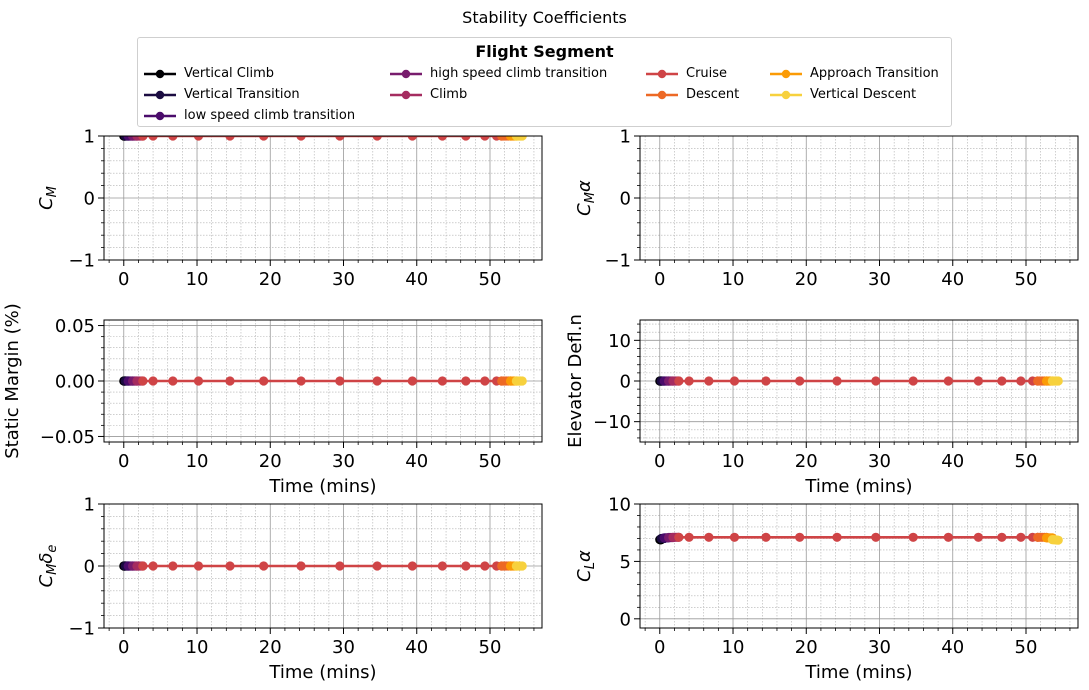 Image resolution: width=1089 pixels, height=690 pixels. I want to click on subplot-cm_alpha: 0 10 20 30 40 50 −1 0 1 CMα, so click(826, 208).